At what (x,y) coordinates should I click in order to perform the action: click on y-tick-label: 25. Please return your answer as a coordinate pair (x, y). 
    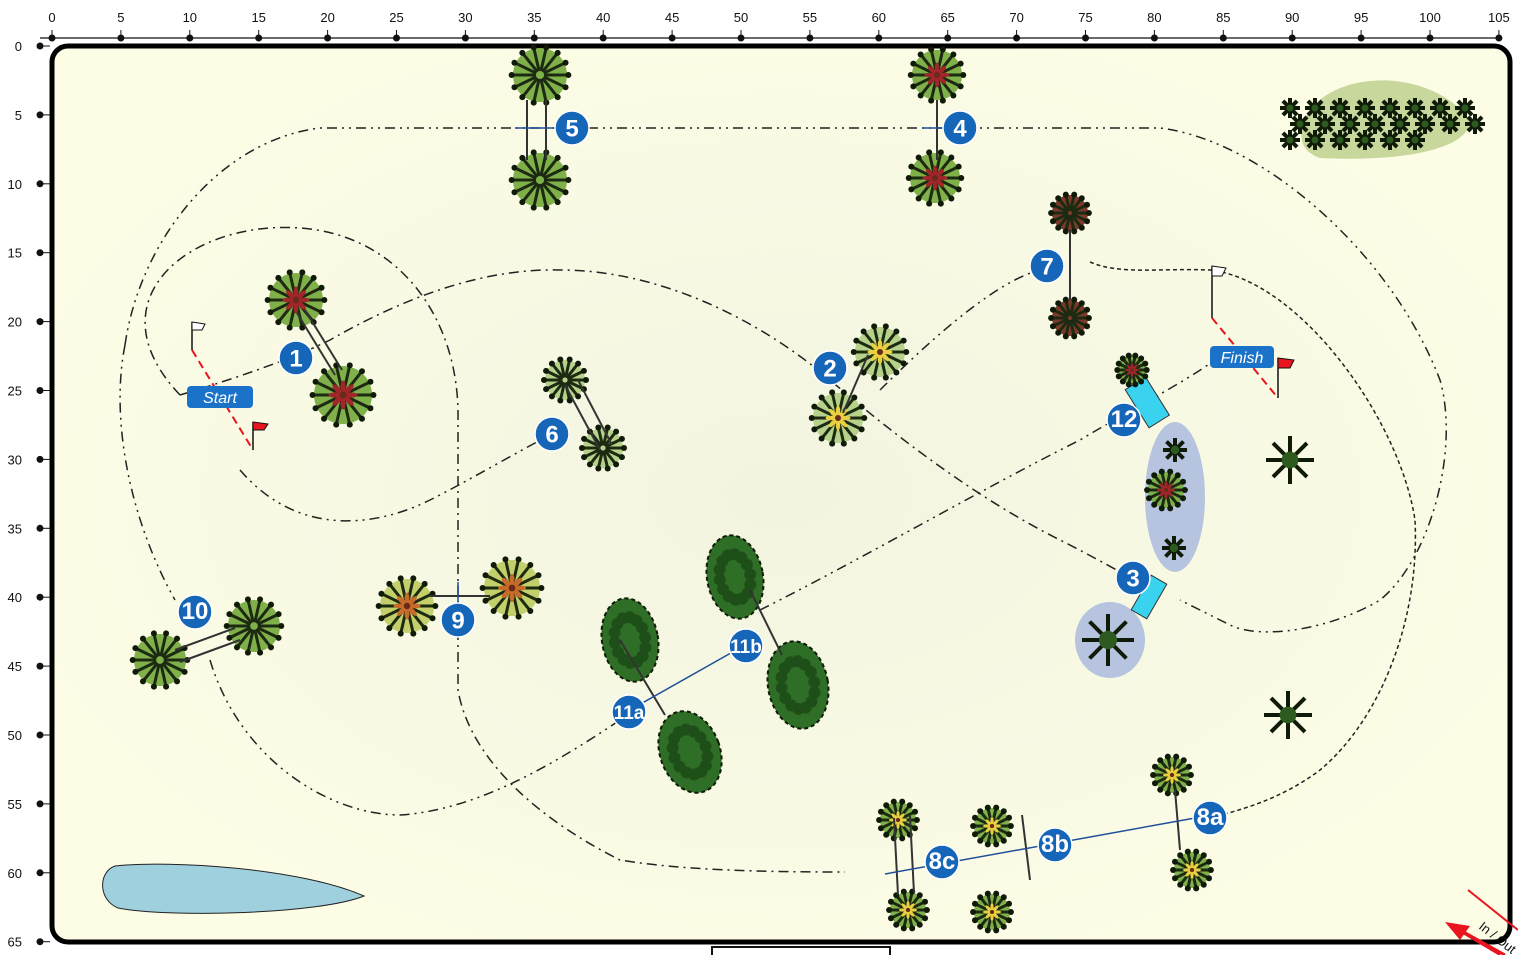
    Looking at the image, I should click on (15, 391).